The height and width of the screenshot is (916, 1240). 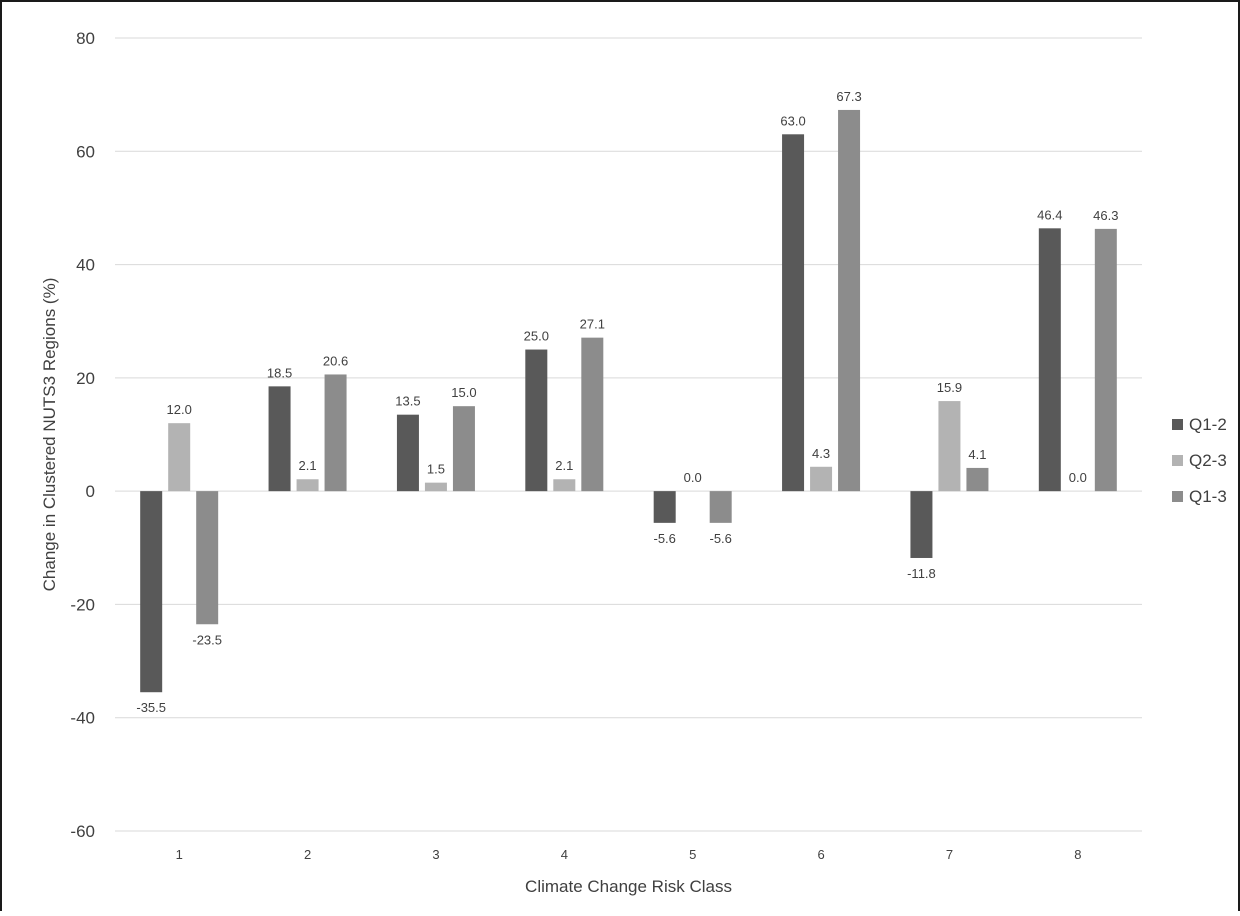 What do you see at coordinates (85, 265) in the screenshot?
I see `y-tick-label: 40` at bounding box center [85, 265].